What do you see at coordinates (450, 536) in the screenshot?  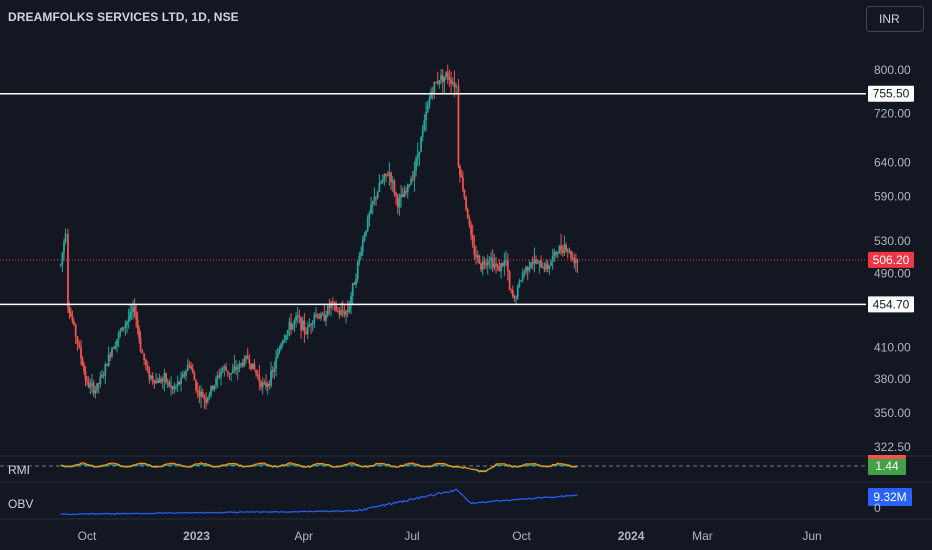 I see `time-axis: Oct 2023 Apr Jul Oct 2024 Mar Jun` at bounding box center [450, 536].